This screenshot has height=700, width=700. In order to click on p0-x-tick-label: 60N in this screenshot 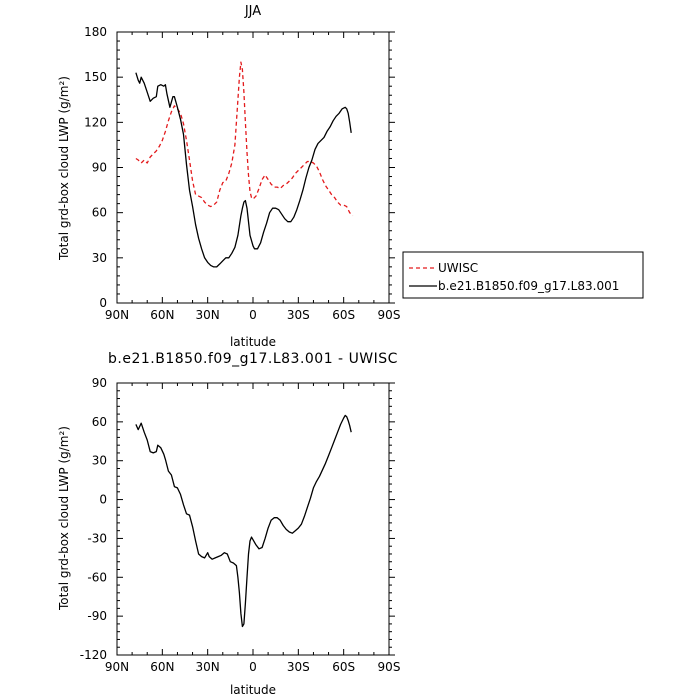, I will do `click(162, 315)`.